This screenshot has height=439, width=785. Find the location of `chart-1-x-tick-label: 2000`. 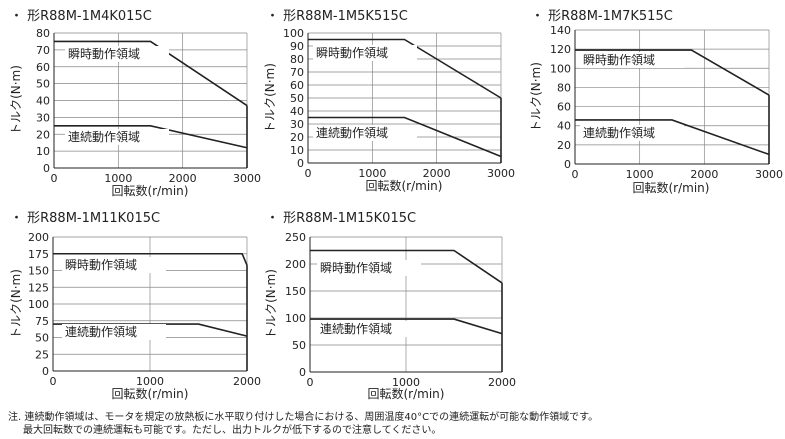

chart-1-x-tick-label: 2000 is located at coordinates (183, 178).